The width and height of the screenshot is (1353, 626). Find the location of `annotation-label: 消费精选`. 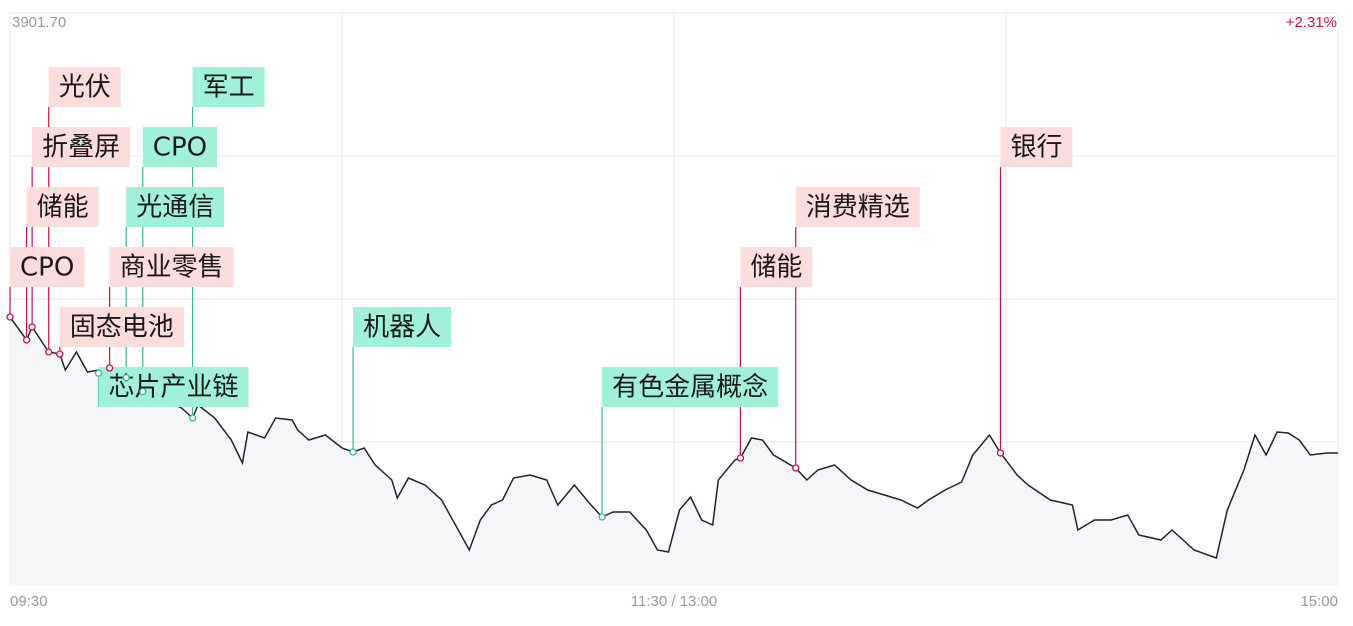

annotation-label: 消费精选 is located at coordinates (858, 208).